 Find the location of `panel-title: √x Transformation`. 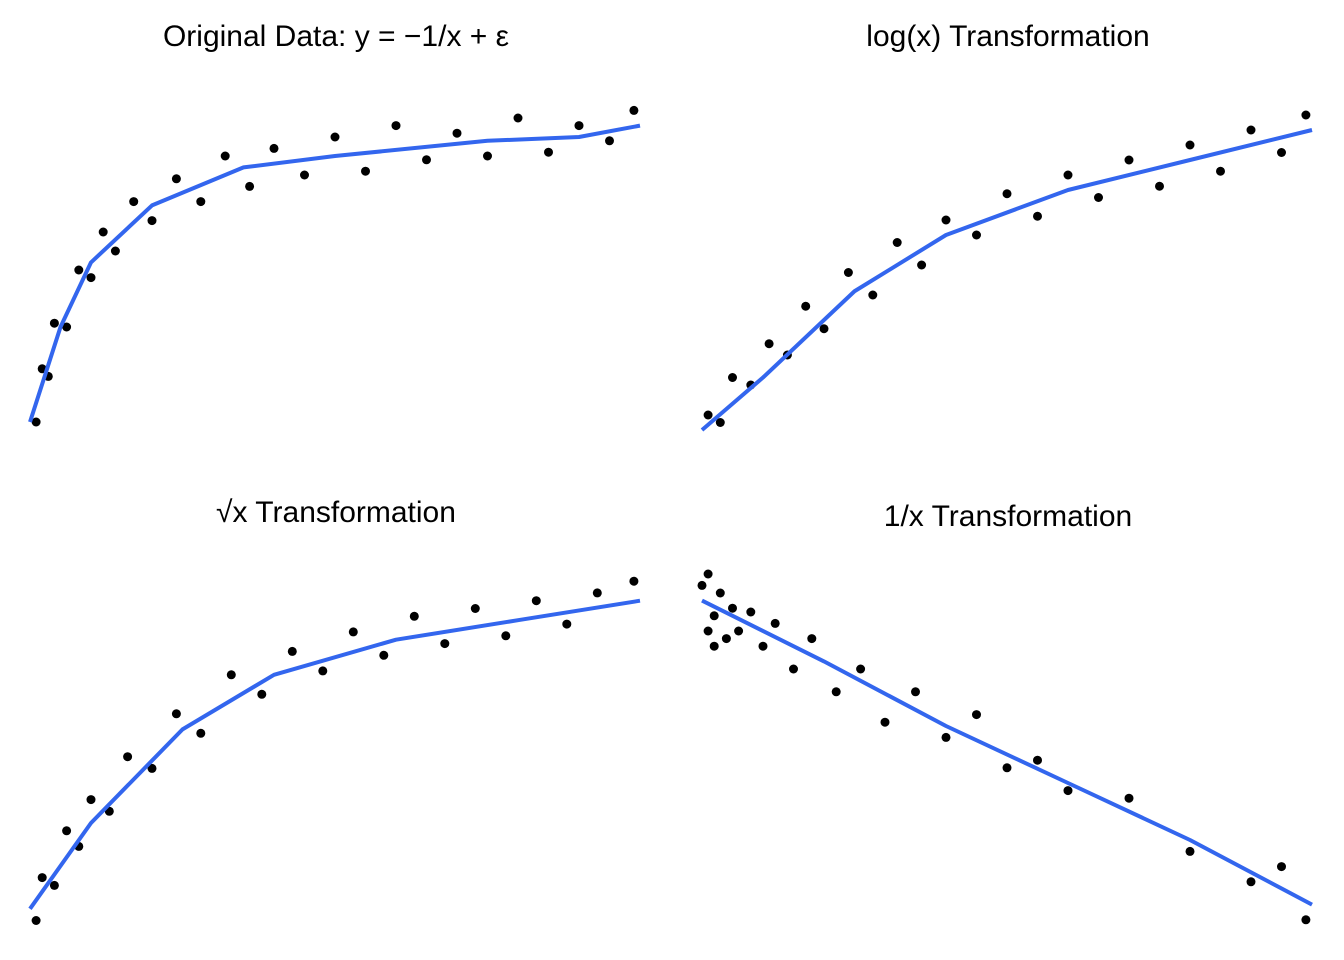

panel-title: √x Transformation is located at coordinates (336, 512).